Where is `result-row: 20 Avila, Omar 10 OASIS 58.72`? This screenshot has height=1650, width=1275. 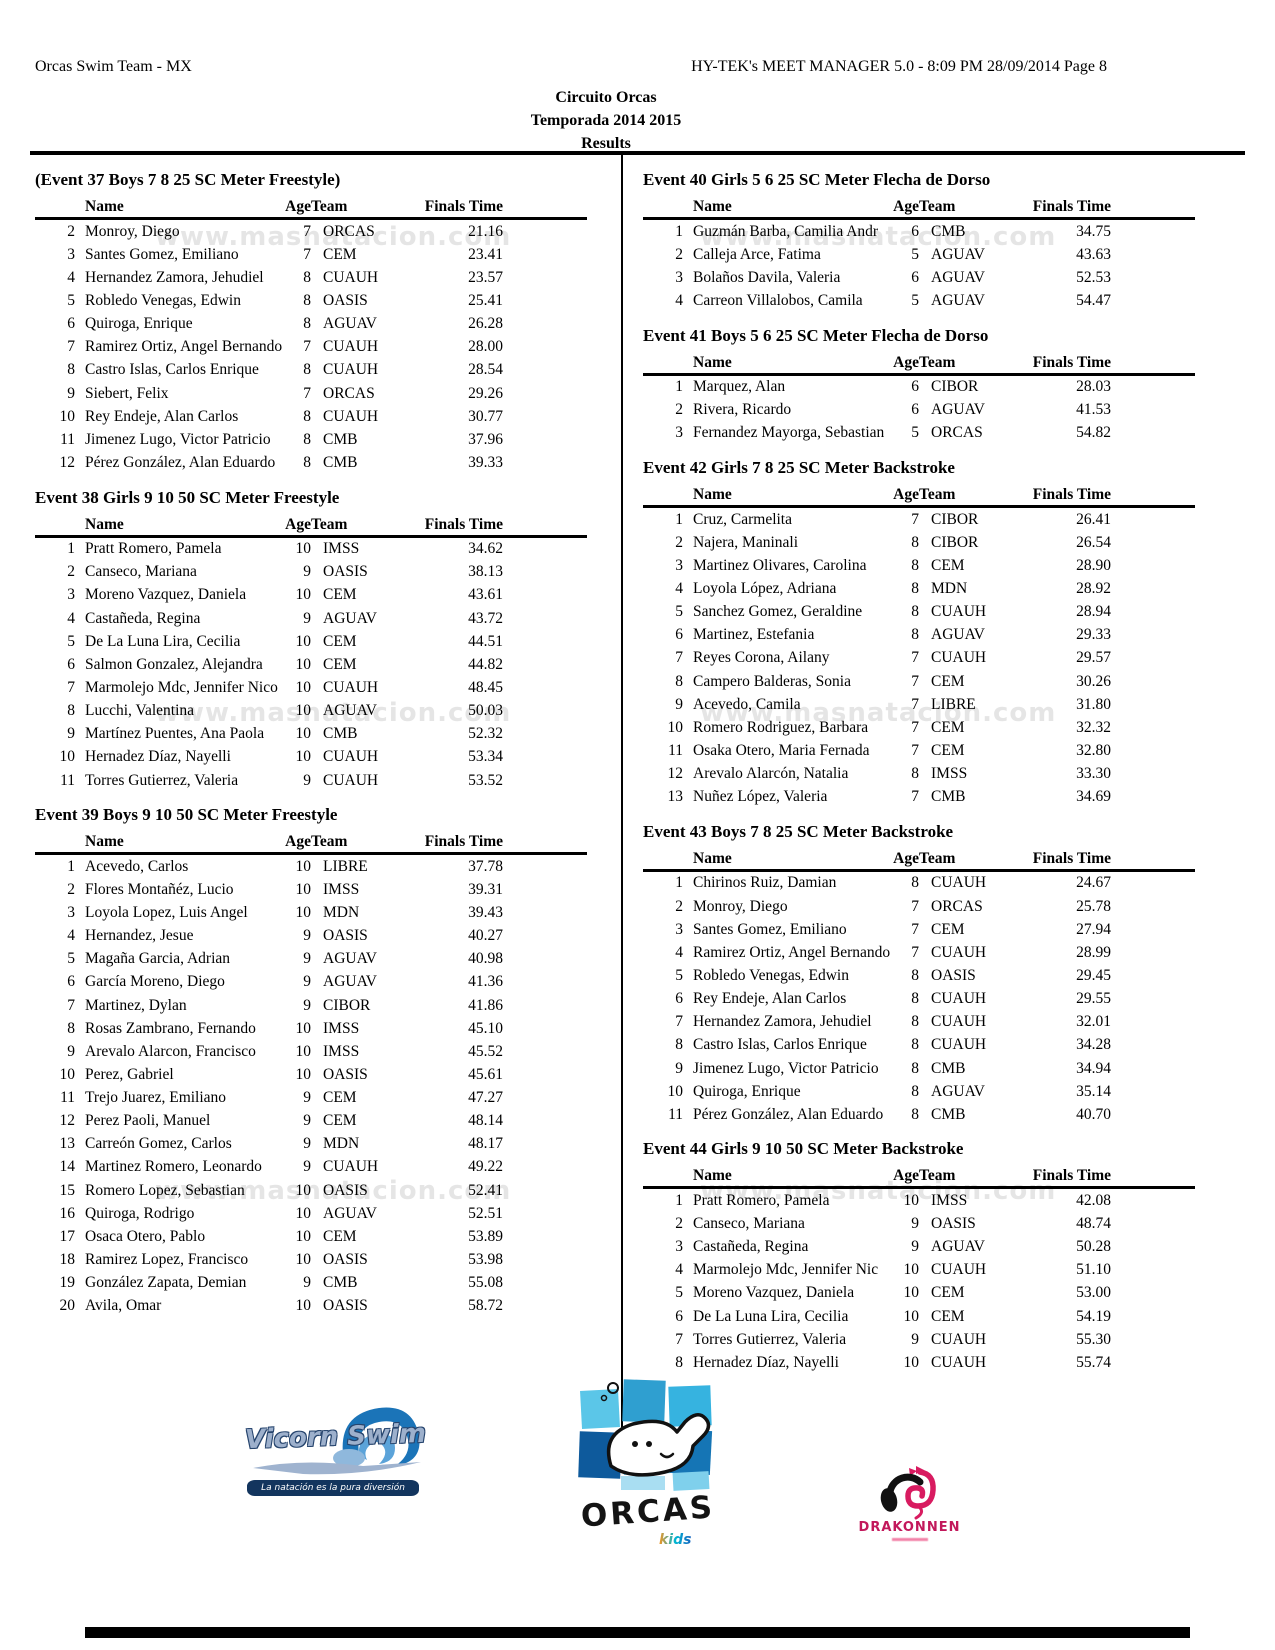
result-row: 20 Avila, Omar 10 OASIS 58.72 is located at coordinates (311, 1306).